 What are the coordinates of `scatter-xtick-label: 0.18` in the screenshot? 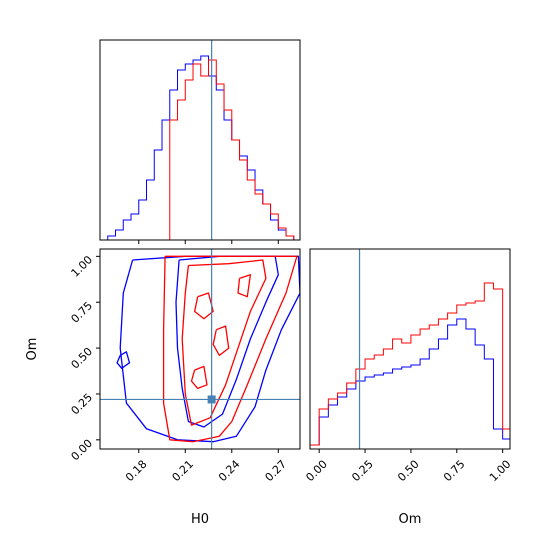 It's located at (136, 471).